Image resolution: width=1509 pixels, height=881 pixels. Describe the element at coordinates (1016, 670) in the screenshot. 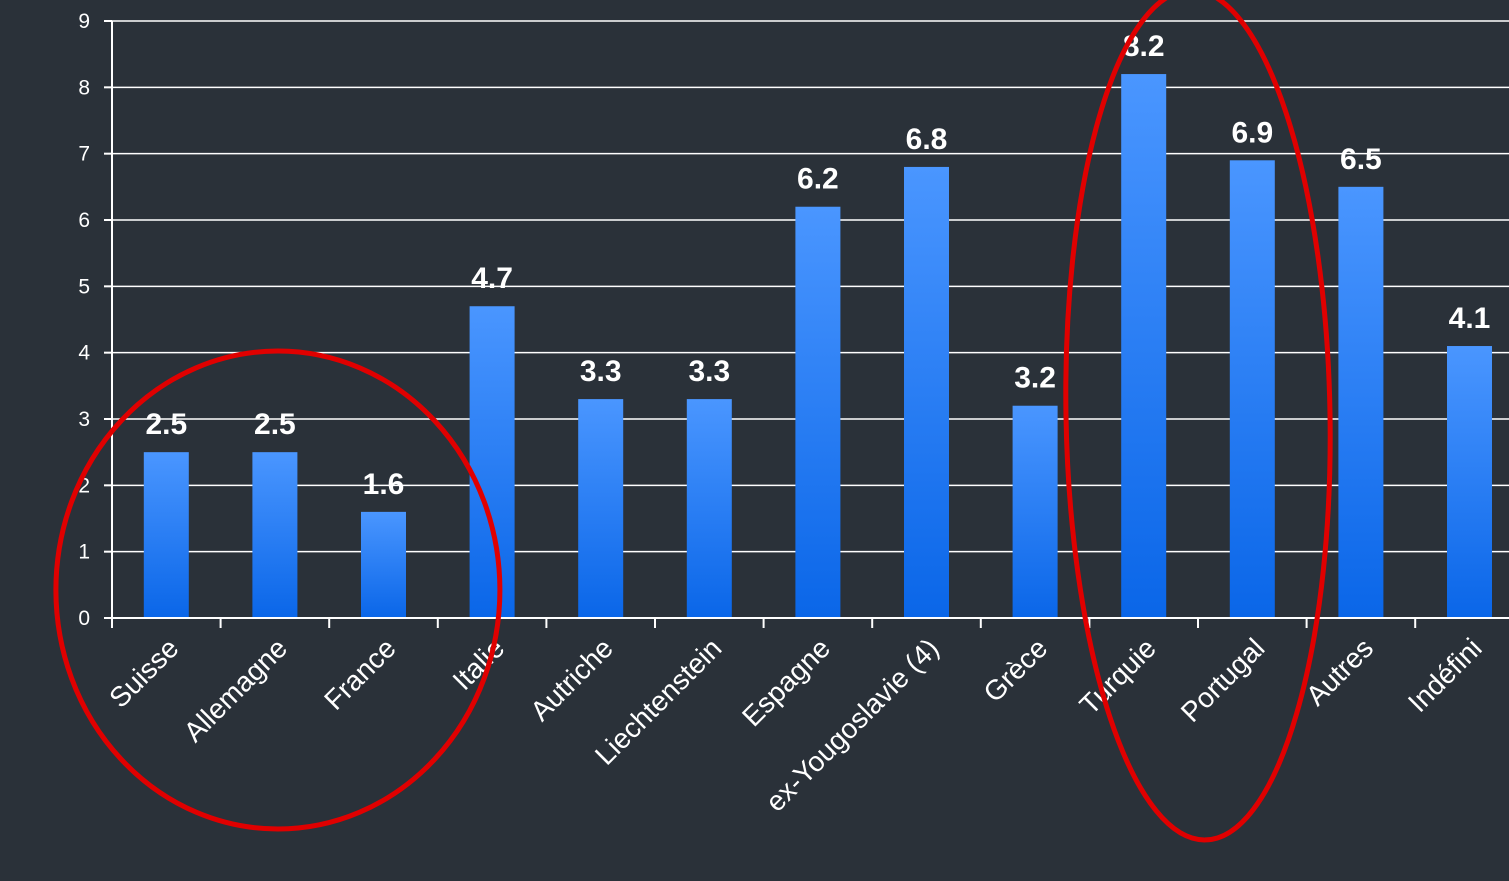

I see `category-label: Grèce` at that location.